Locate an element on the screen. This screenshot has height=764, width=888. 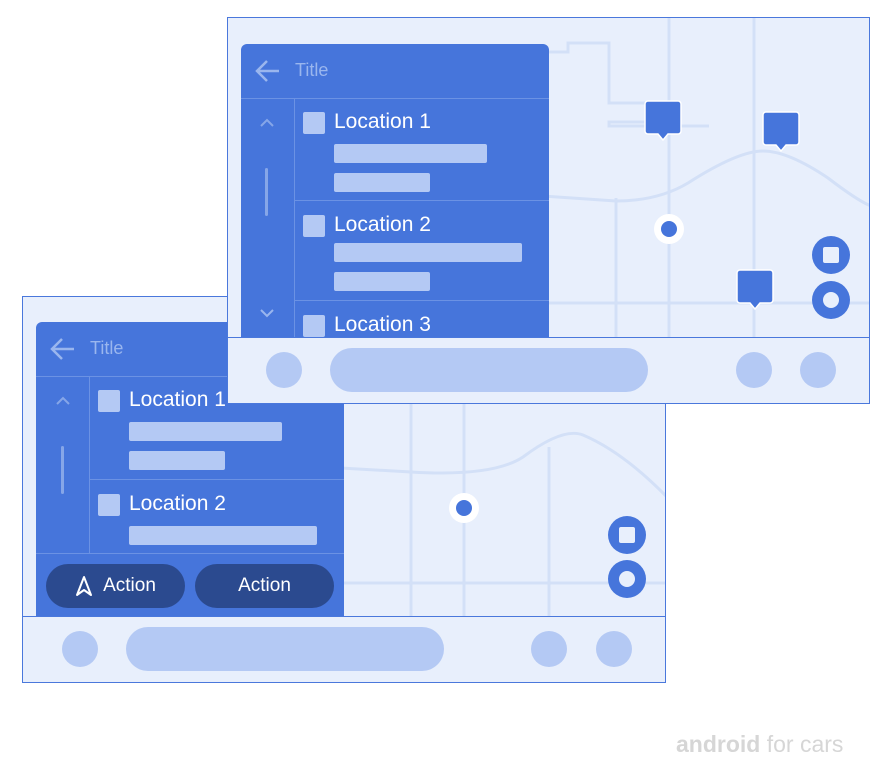
brand-logo: android for cars is located at coordinates (759, 744).